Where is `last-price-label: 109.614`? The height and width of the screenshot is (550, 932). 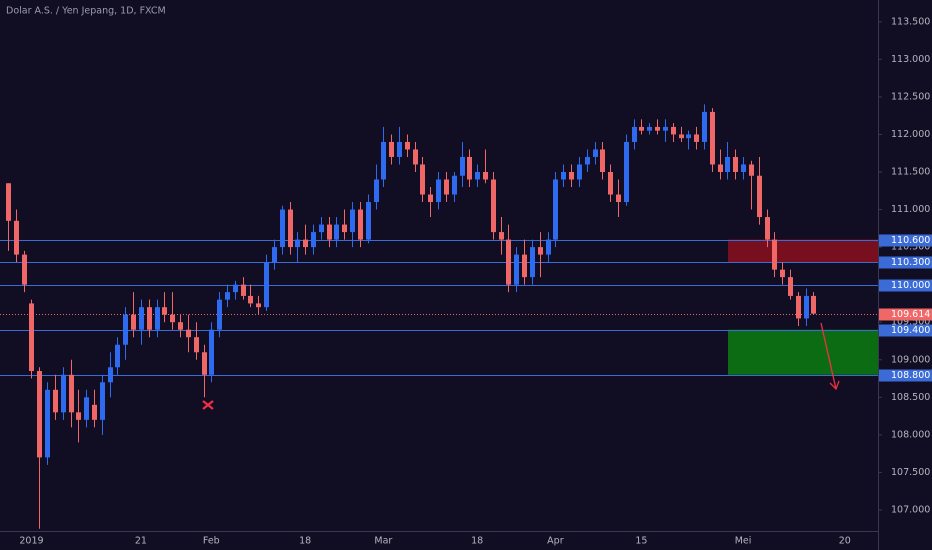
last-price-label: 109.614 is located at coordinates (910, 314).